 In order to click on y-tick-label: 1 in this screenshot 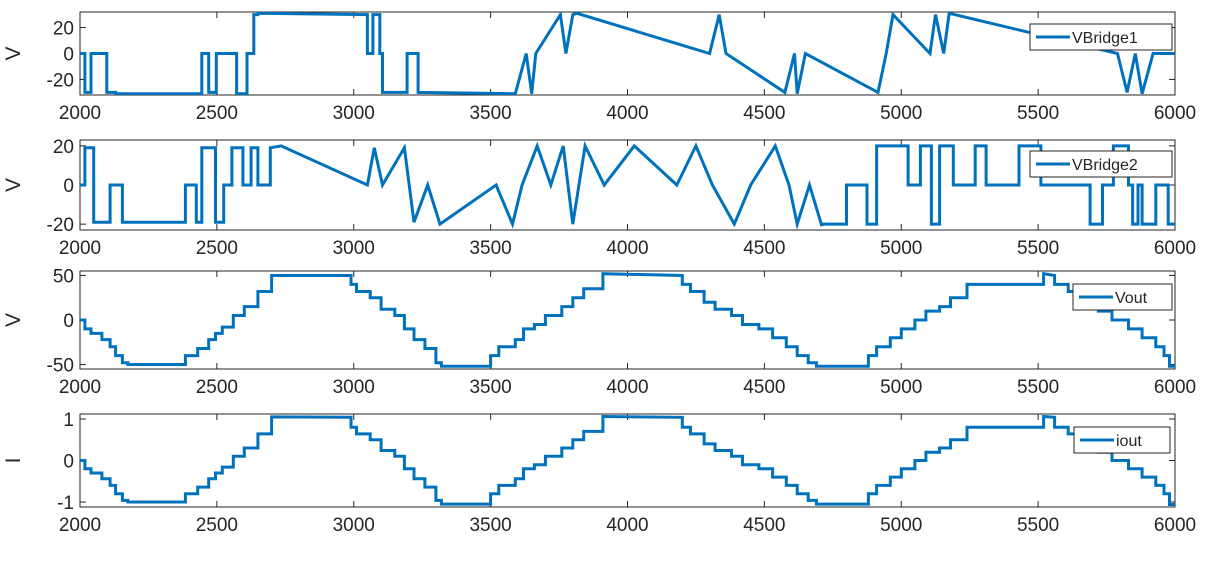, I will do `click(68, 420)`.